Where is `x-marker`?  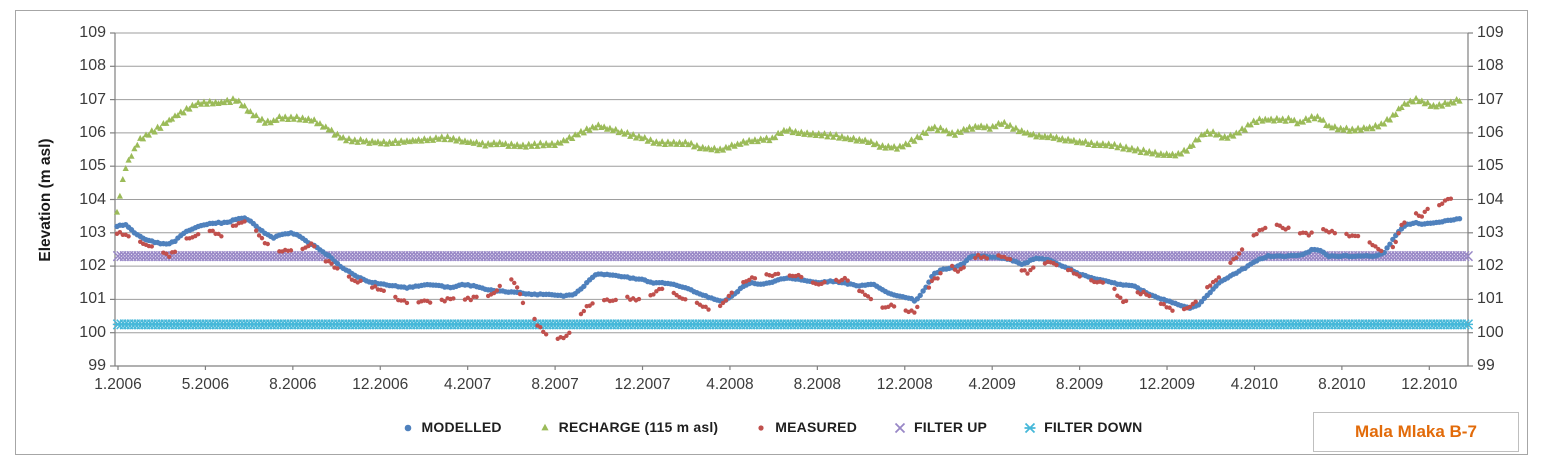
x-marker is located at coordinates (1468, 256).